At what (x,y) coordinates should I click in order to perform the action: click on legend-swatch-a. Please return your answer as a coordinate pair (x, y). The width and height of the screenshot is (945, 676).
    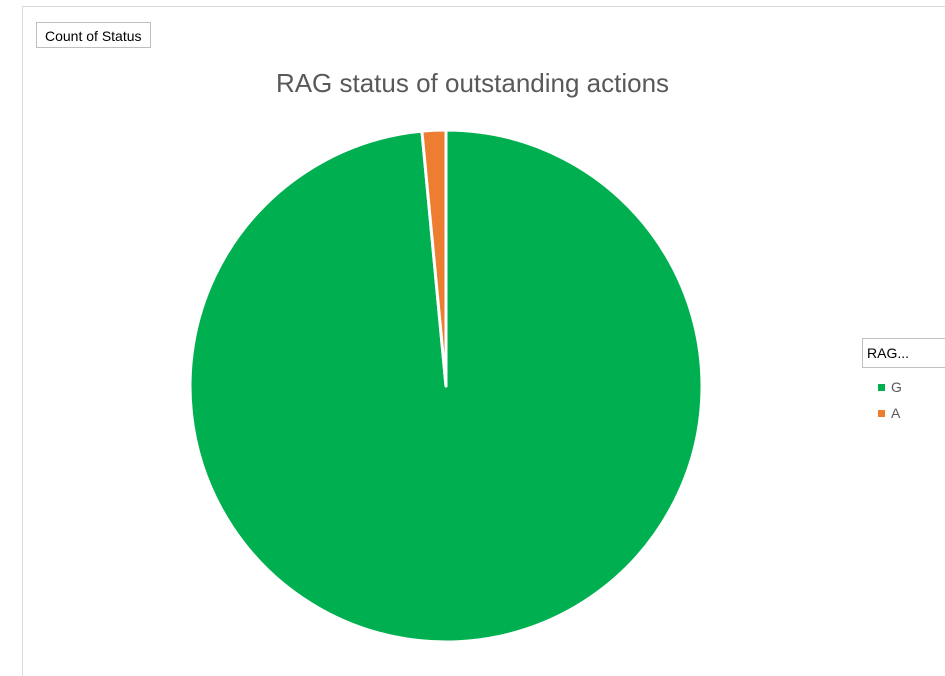
    Looking at the image, I should click on (881, 413).